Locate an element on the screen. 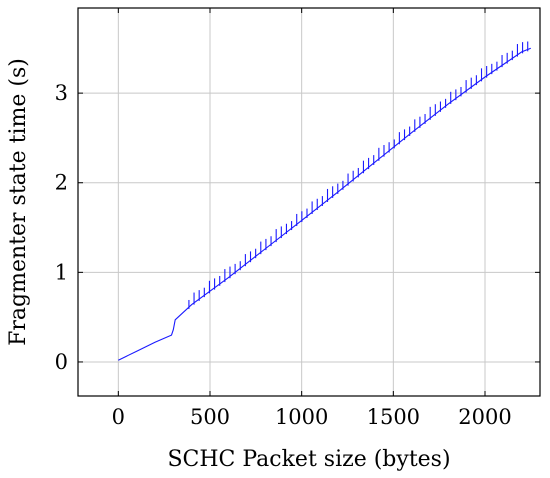 The height and width of the screenshot is (478, 550). x-tick-label: 1500 is located at coordinates (393, 417).